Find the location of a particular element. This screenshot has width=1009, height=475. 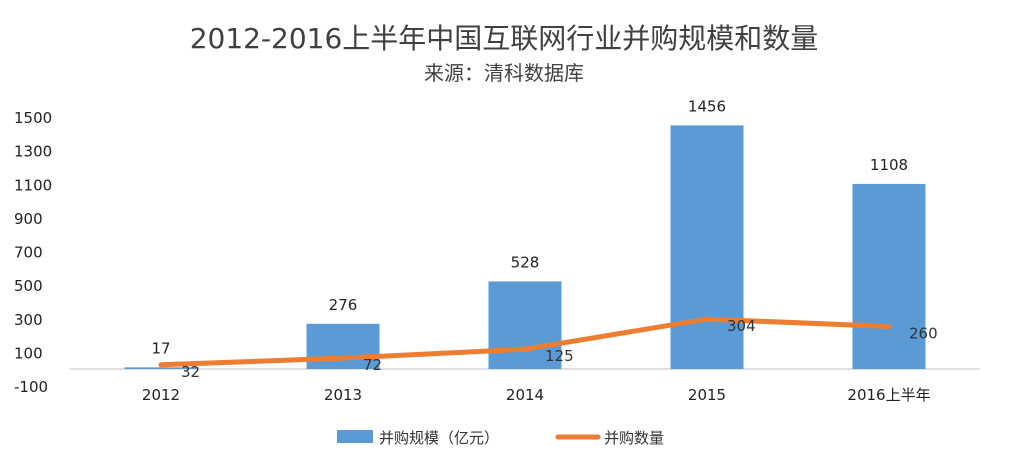

chart-title: 2012-2016上半年中国互联网行业并购规模和数量 is located at coordinates (504, 38).